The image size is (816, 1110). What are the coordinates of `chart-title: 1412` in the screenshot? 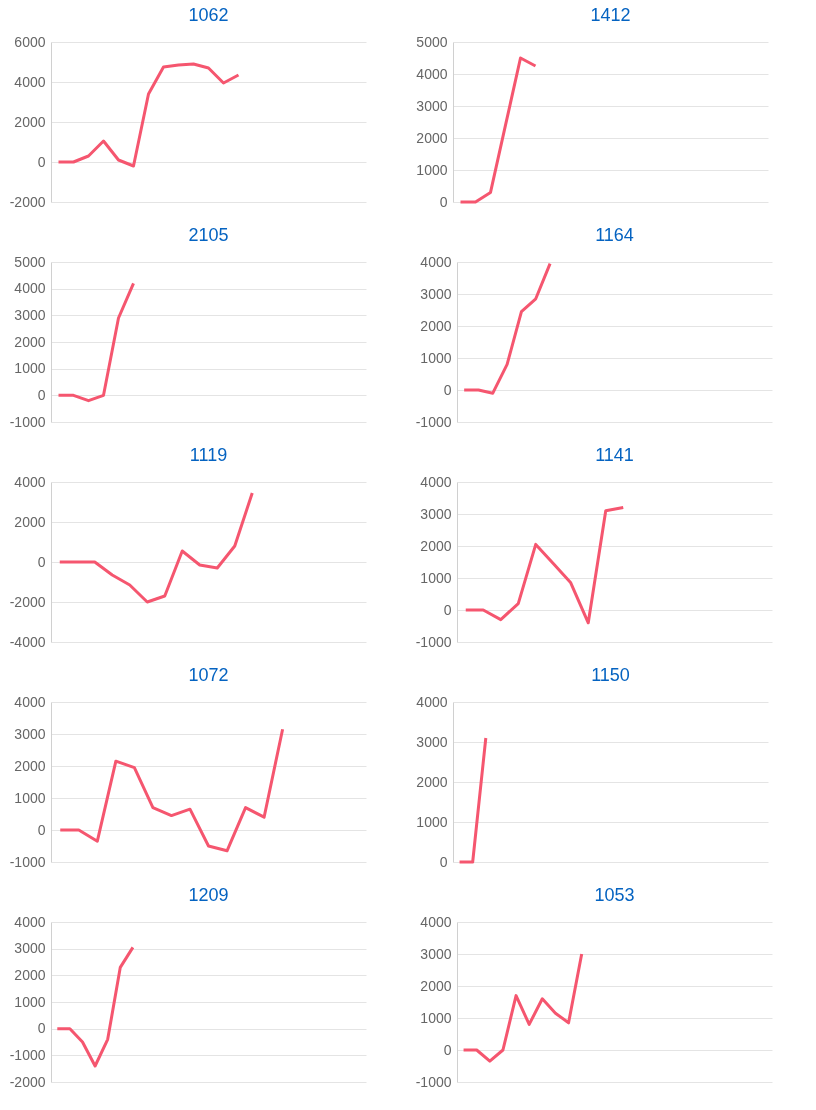 It's located at (610, 15).